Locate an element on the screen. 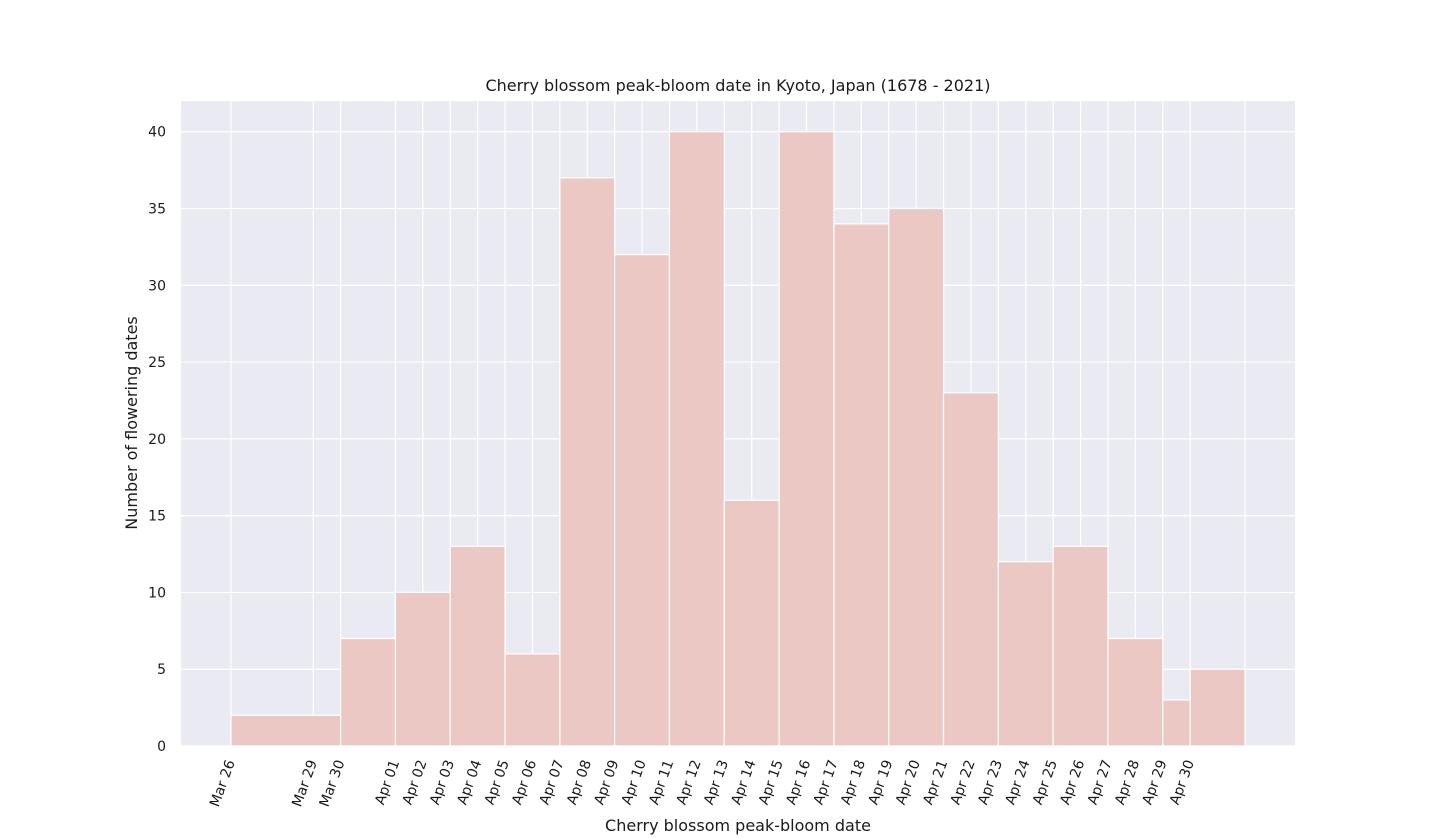  x-tick-label: Apr 07 is located at coordinates (552, 782).